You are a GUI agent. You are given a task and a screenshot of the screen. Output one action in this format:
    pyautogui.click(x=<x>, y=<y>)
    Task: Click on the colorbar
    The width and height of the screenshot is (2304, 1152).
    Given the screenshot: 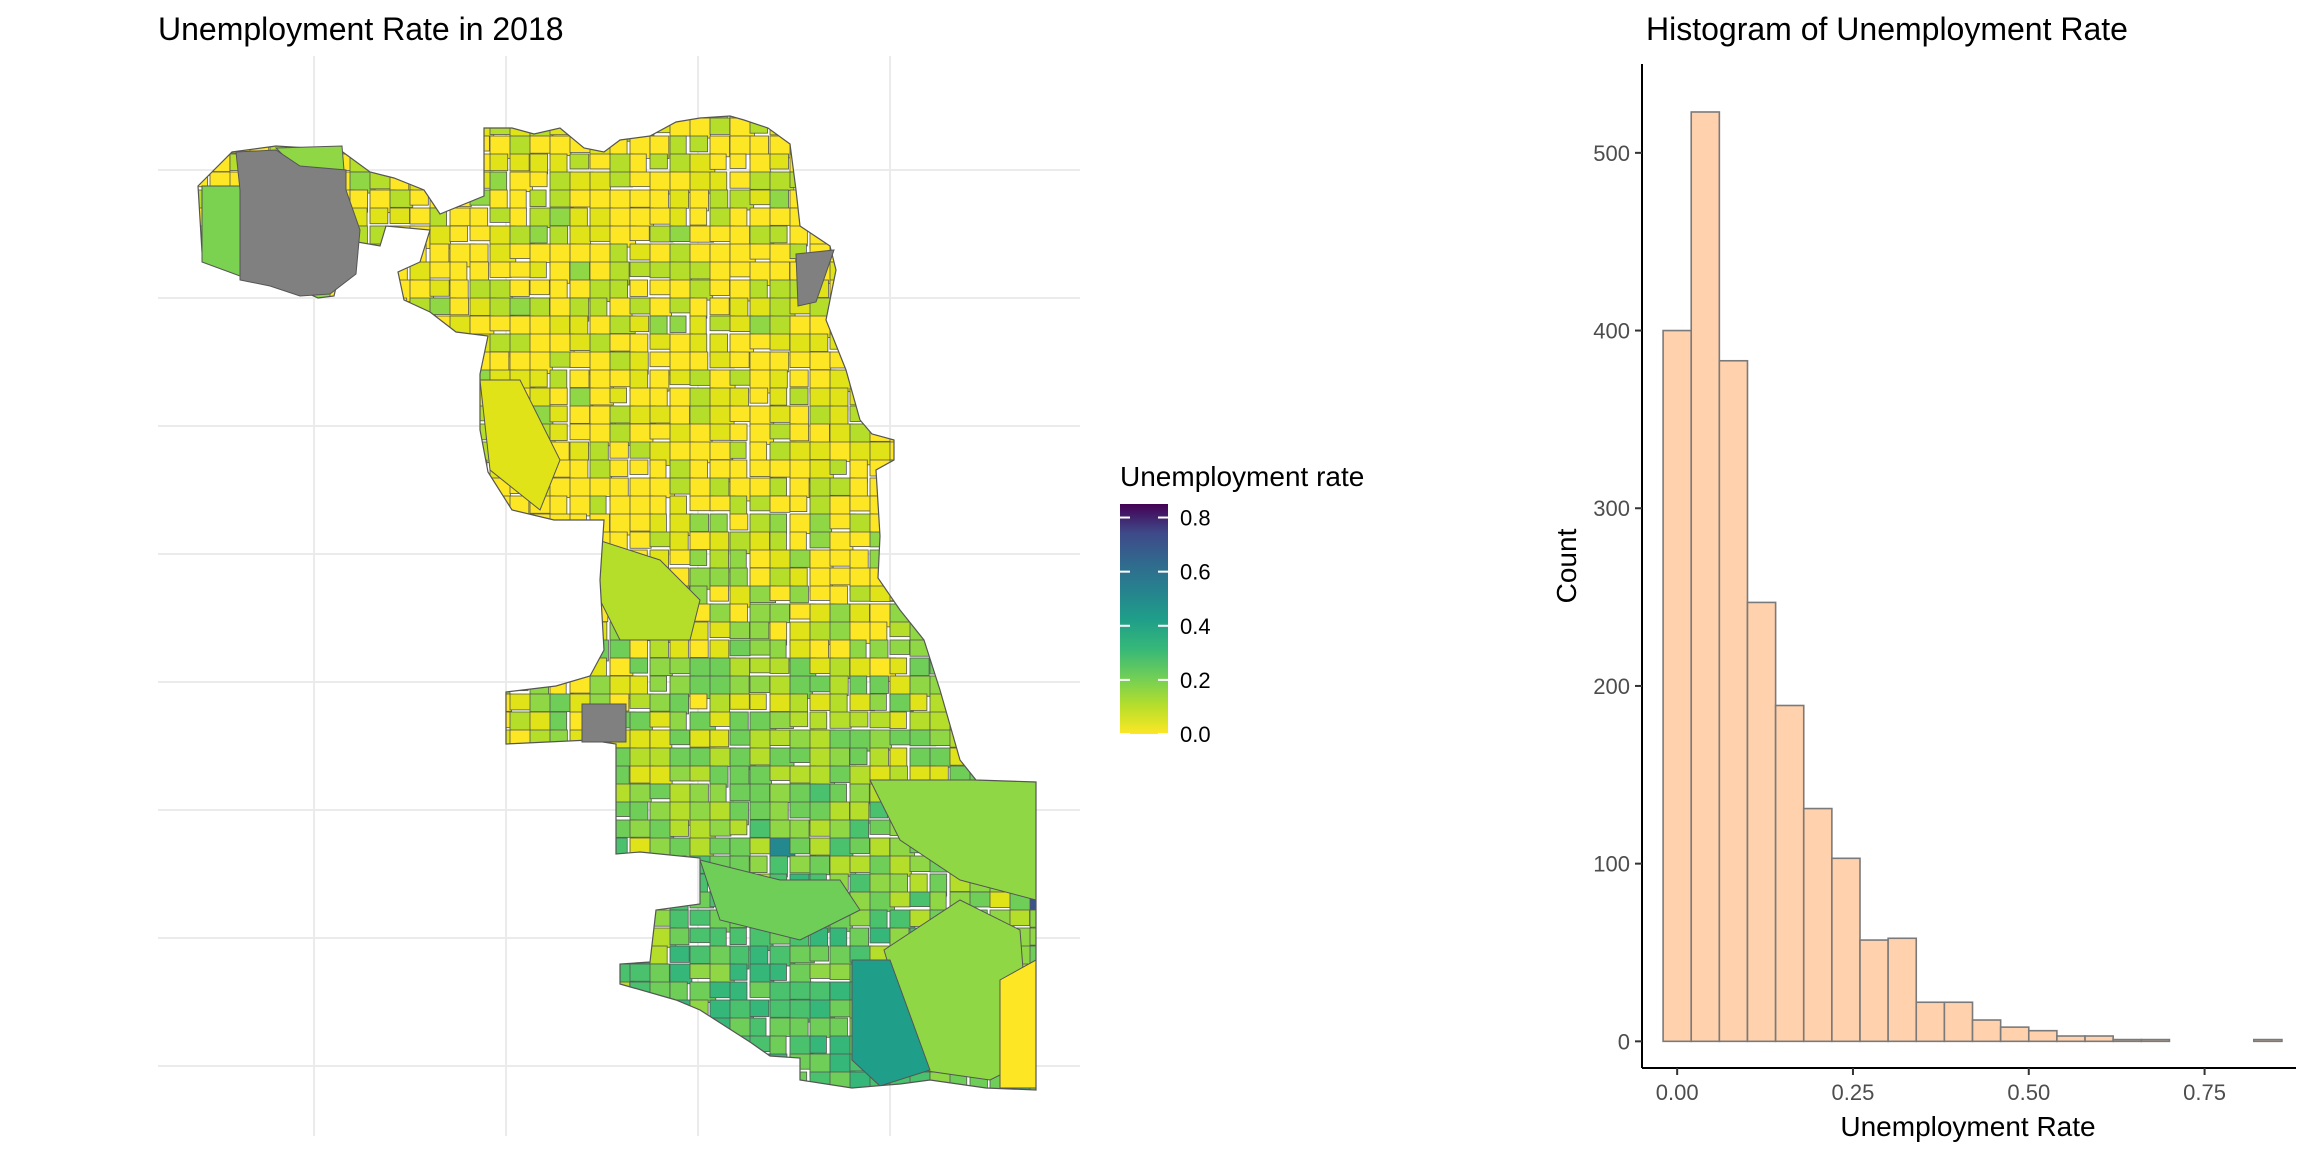 What is the action you would take?
    pyautogui.click(x=1144, y=619)
    